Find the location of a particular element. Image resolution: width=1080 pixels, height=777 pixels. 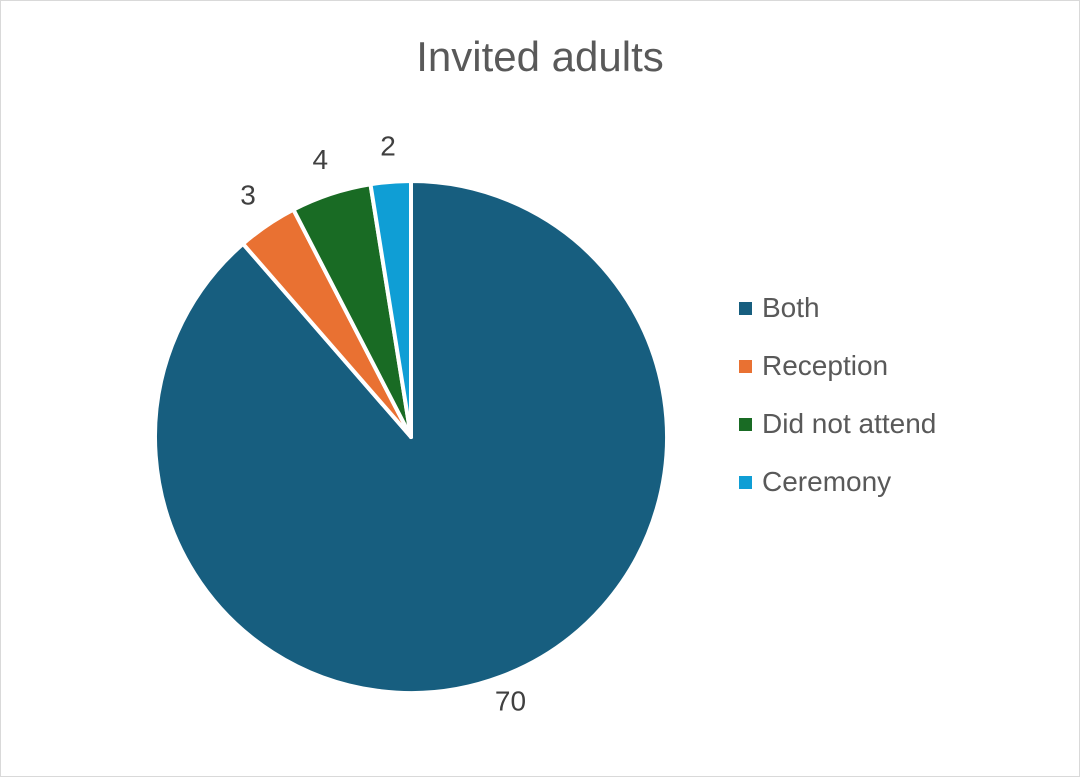

legend-swatch-did-not-attend is located at coordinates (745, 424).